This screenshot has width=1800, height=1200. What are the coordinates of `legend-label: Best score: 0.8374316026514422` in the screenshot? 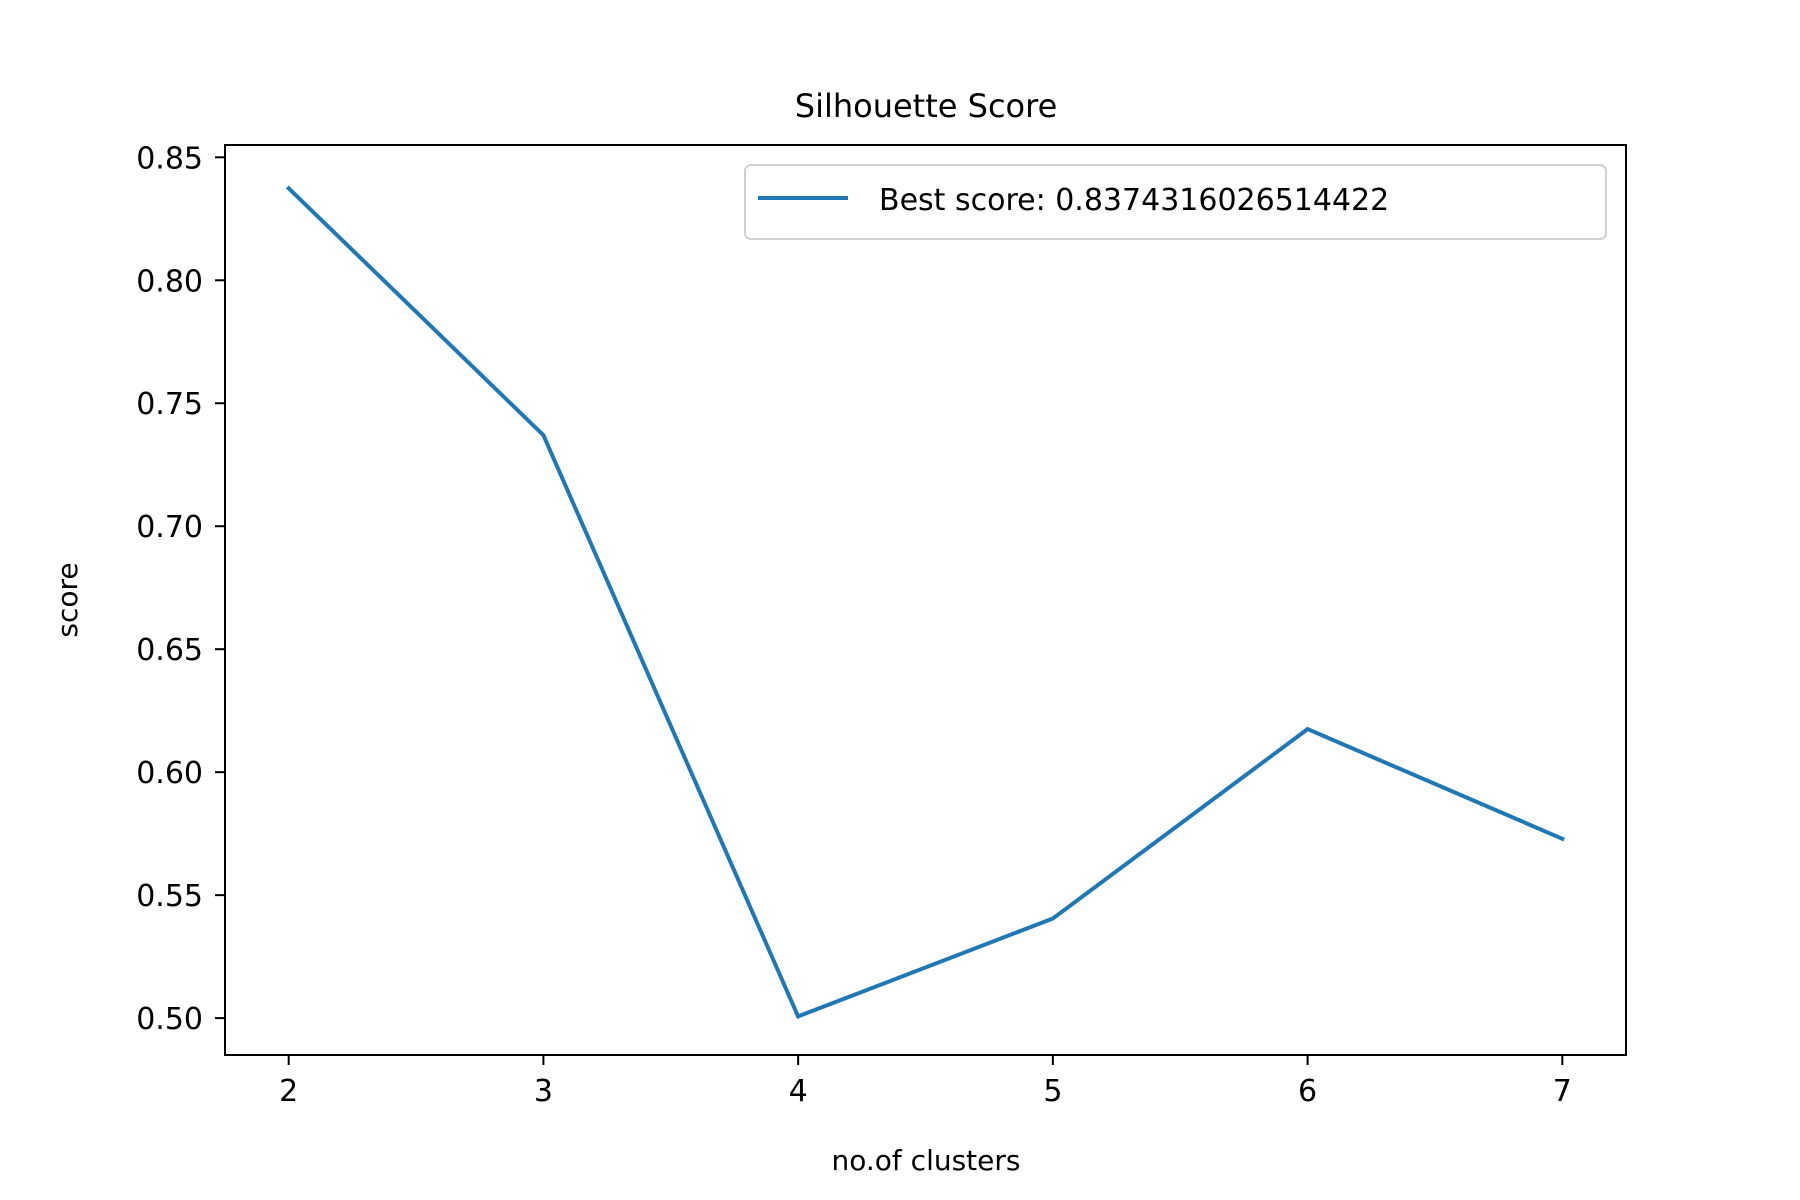 It's located at (1134, 200).